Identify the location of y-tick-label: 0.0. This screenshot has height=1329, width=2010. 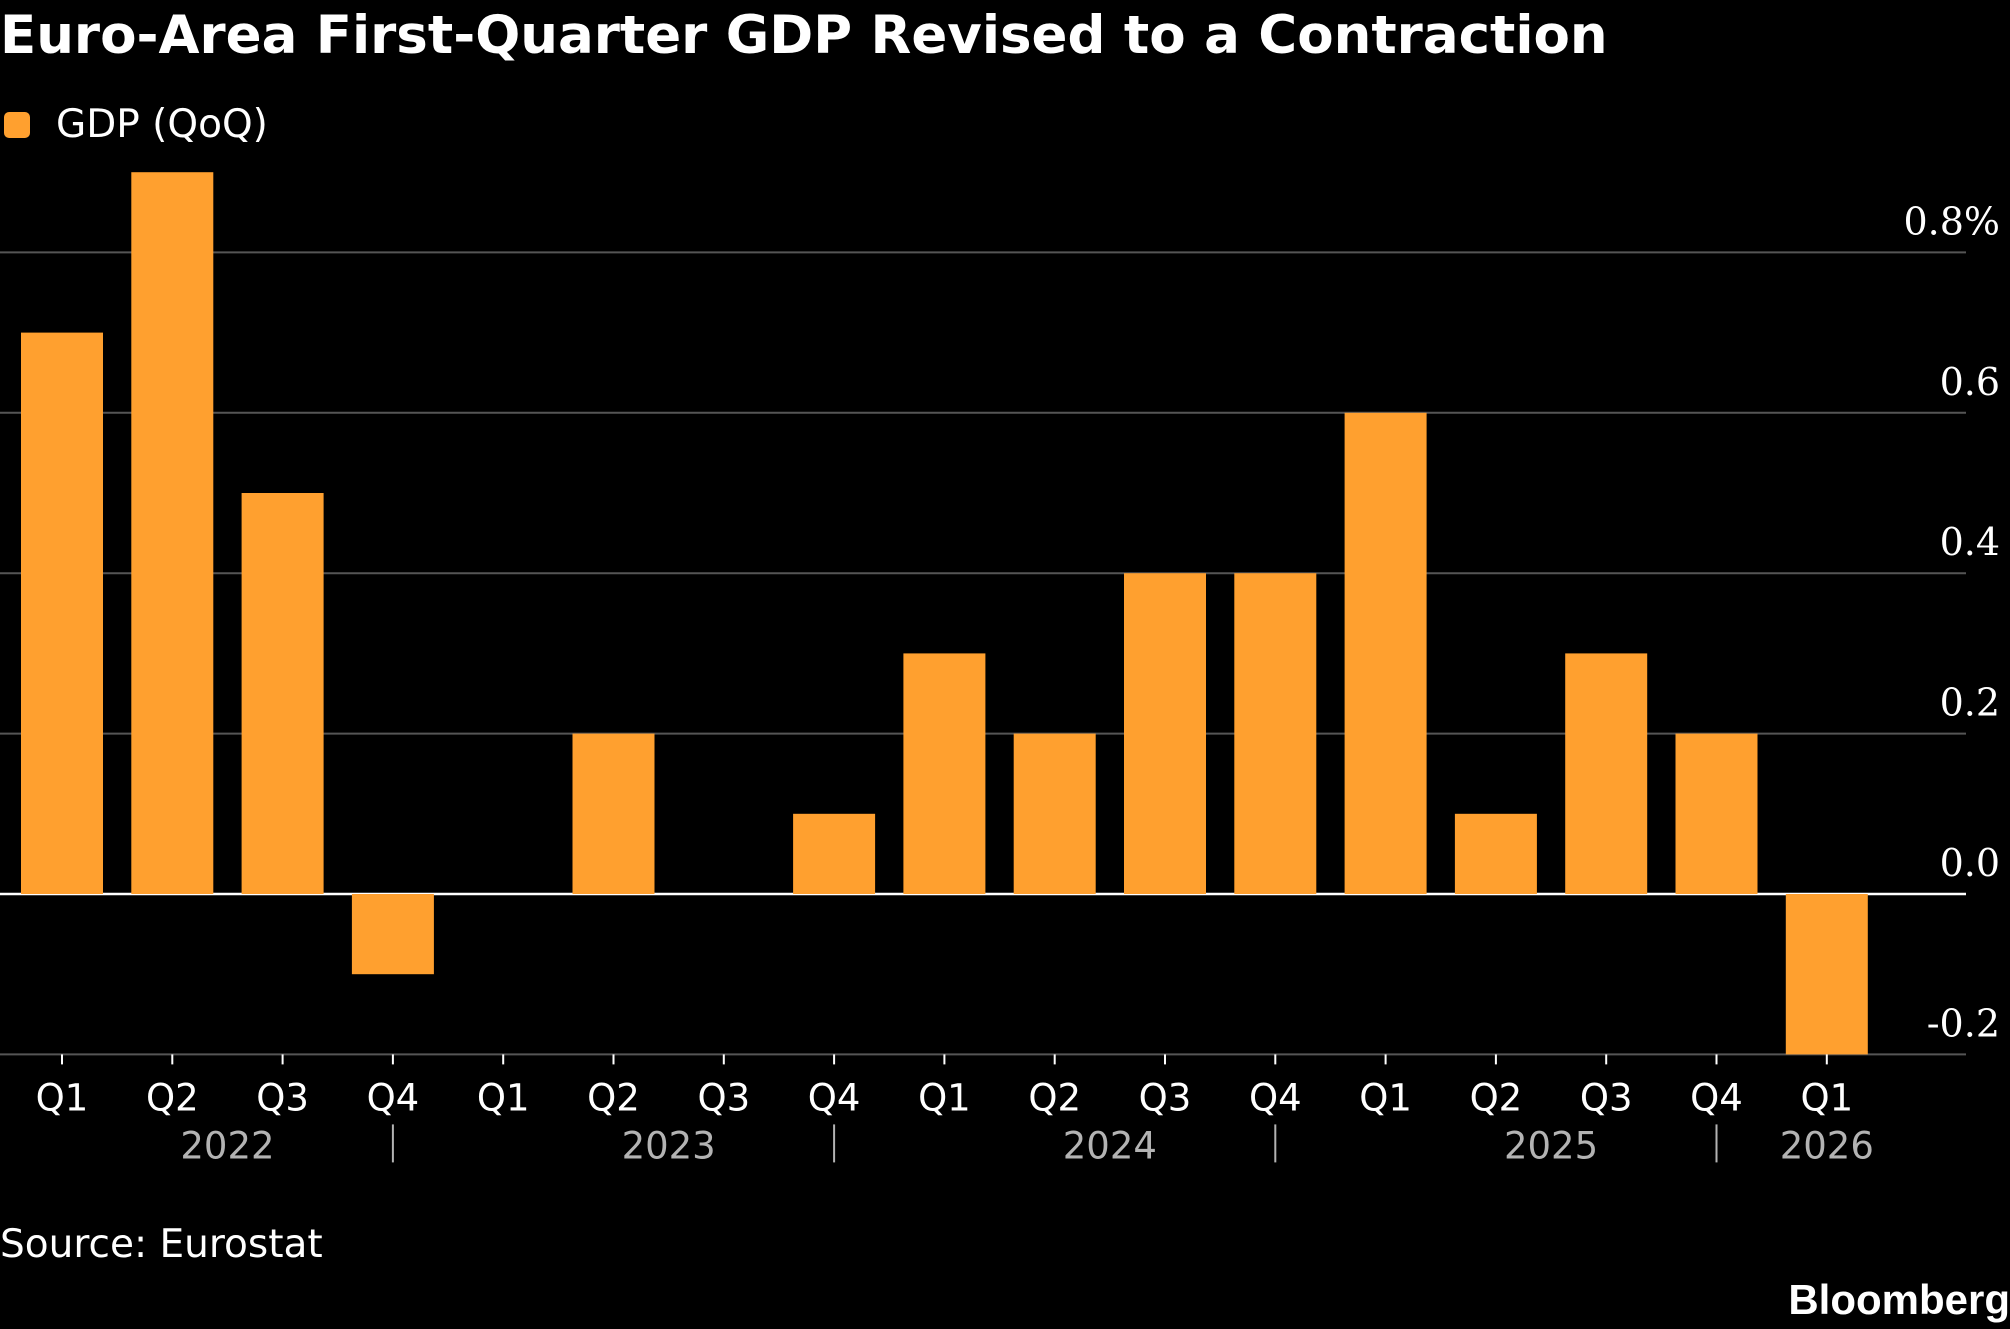
(1970, 863).